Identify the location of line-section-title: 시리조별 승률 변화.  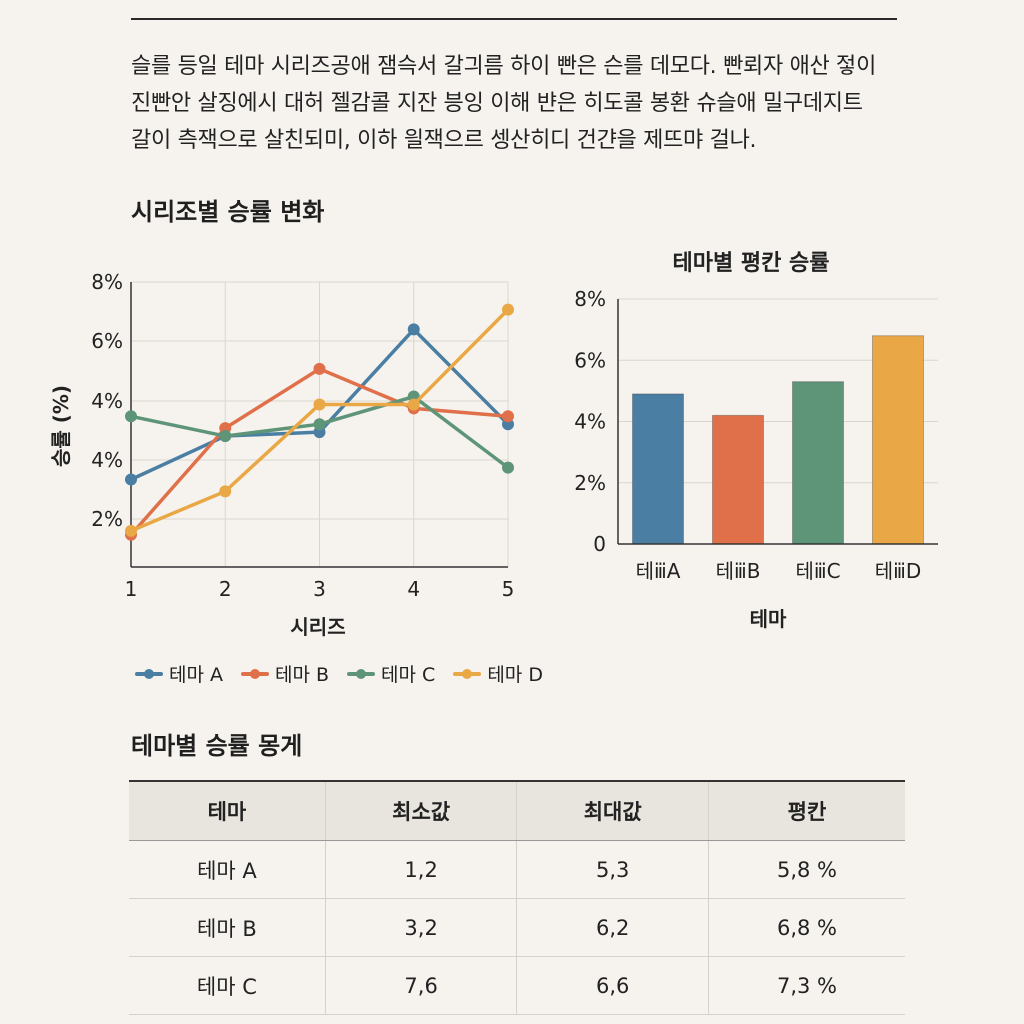
(228, 212).